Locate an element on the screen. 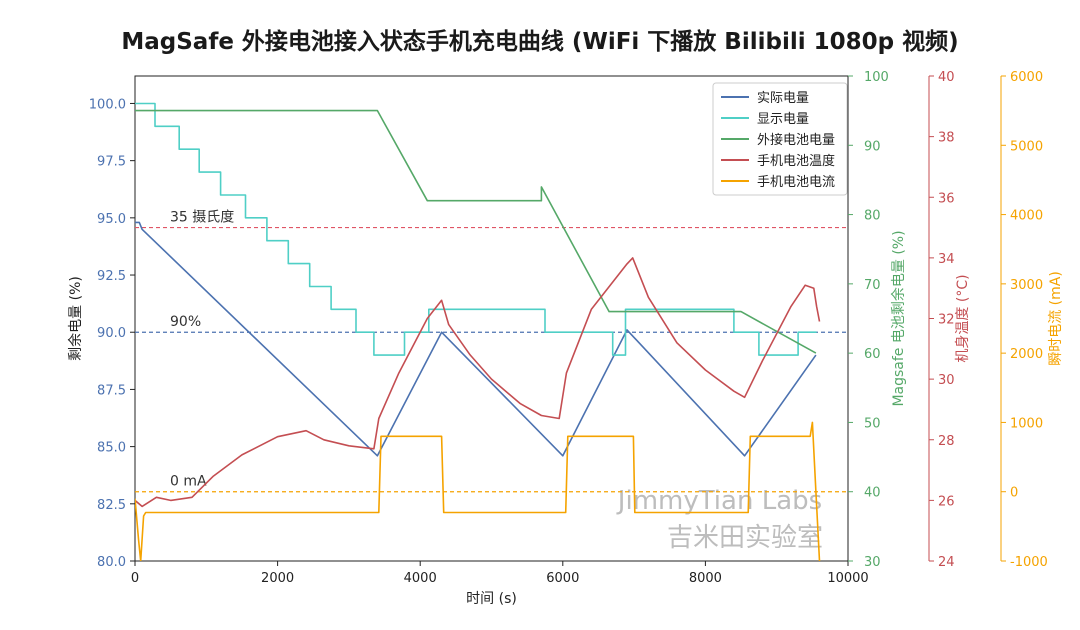 The width and height of the screenshot is (1080, 630). x-tick-label: 6000 is located at coordinates (562, 578).